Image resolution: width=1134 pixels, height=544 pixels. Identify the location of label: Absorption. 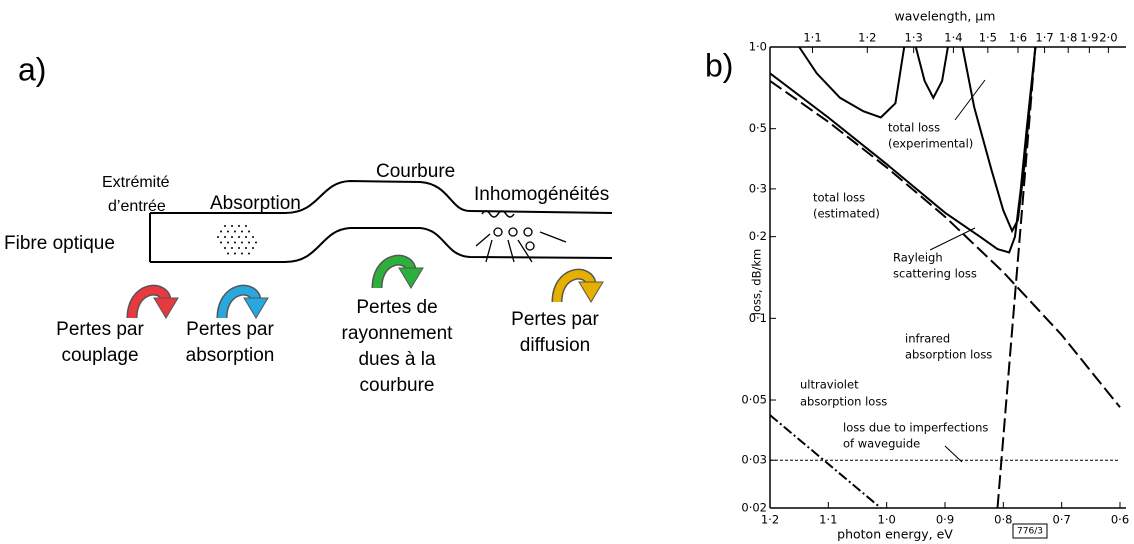
(255, 203).